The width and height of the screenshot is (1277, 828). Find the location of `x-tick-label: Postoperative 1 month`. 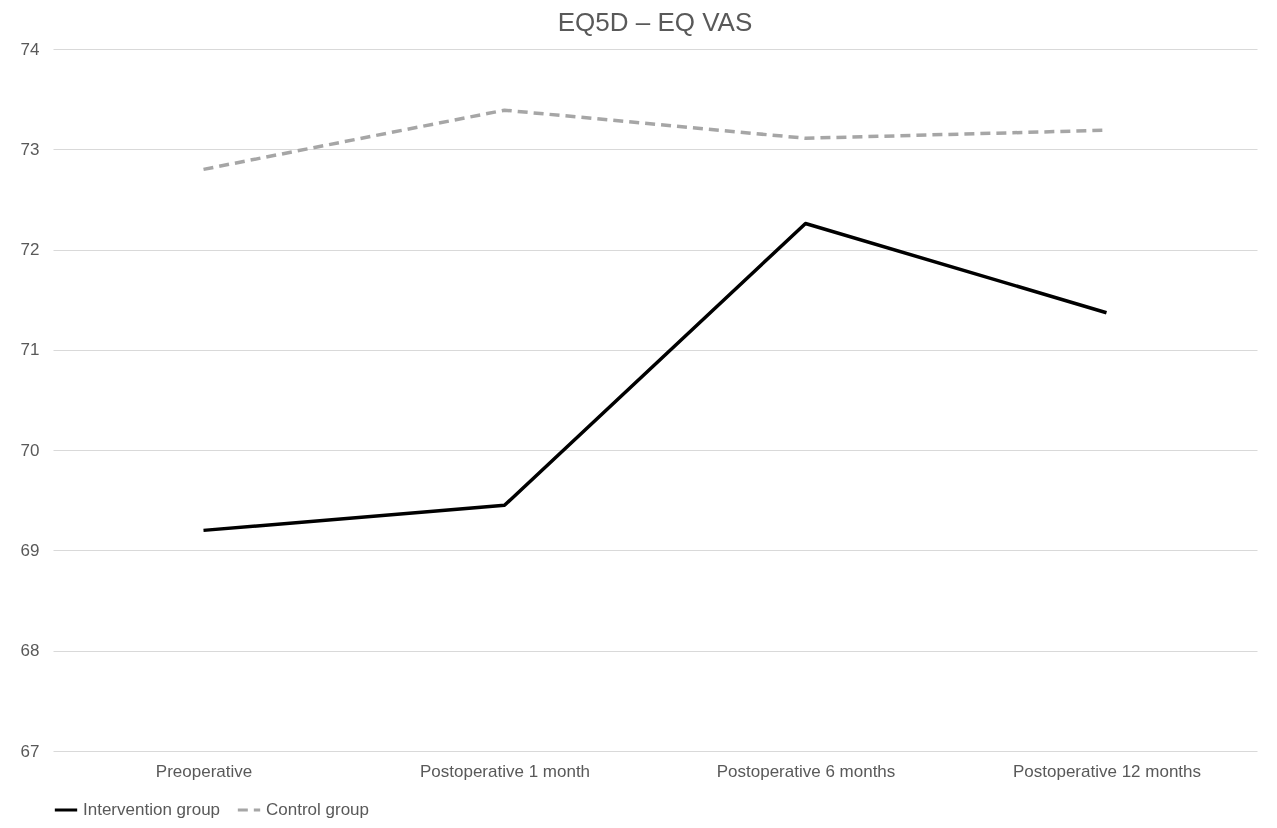

x-tick-label: Postoperative 1 month is located at coordinates (505, 771).